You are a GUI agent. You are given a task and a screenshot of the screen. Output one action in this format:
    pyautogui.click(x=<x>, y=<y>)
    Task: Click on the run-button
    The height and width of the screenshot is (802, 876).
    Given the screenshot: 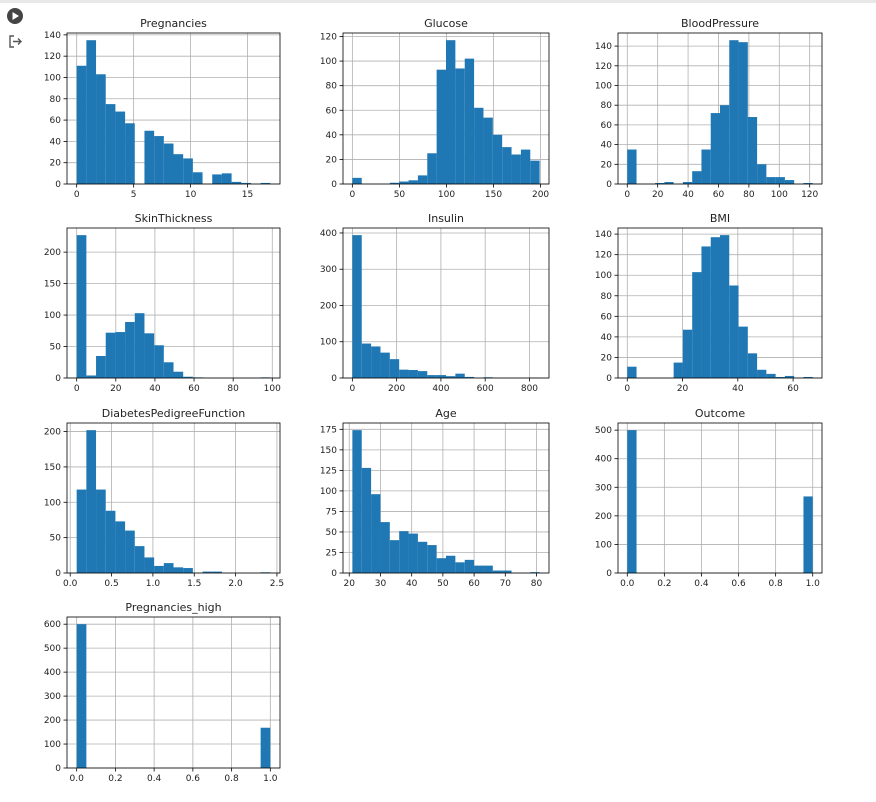 What is the action you would take?
    pyautogui.click(x=15, y=16)
    